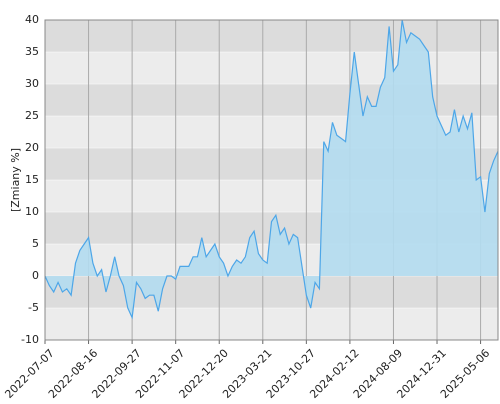  I want to click on y-tick-label: 10, so click(32, 211).